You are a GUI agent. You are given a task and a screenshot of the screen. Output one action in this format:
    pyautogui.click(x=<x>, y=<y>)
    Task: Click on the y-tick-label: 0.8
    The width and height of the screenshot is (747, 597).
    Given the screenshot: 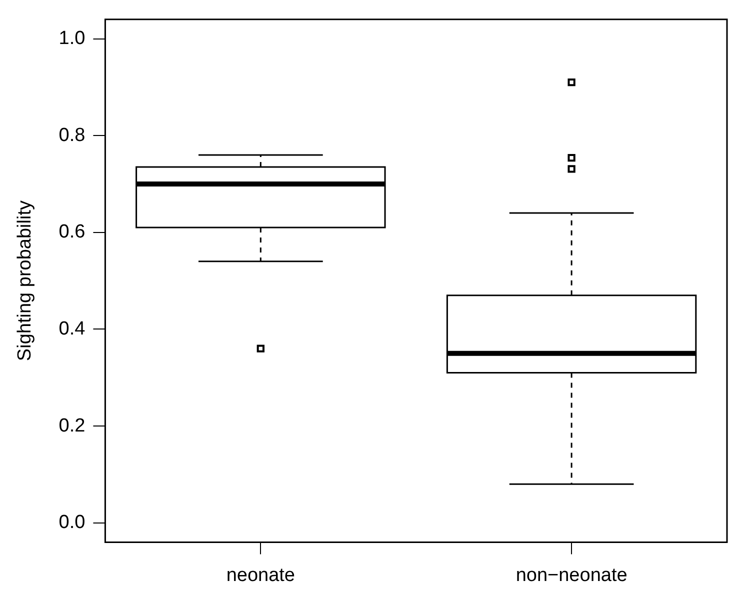 What is the action you would take?
    pyautogui.click(x=72, y=135)
    